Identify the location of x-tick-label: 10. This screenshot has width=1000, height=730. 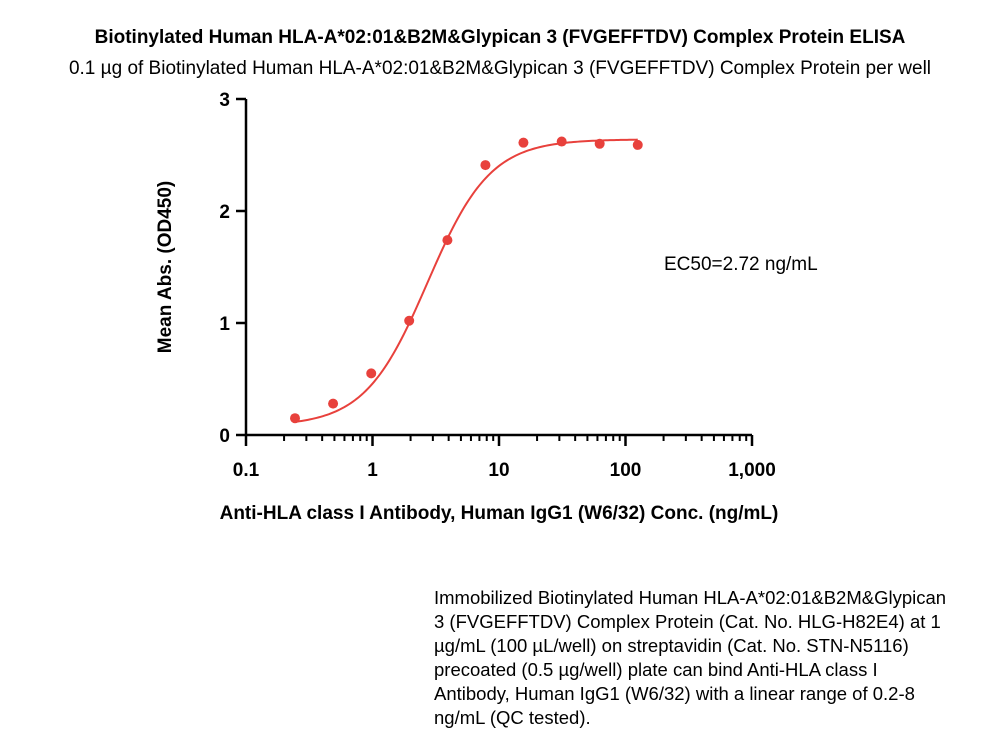
(498, 470).